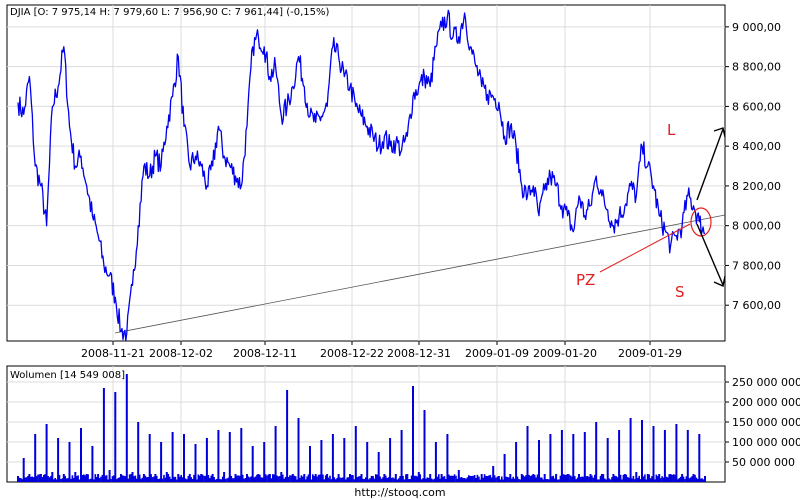 The image size is (800, 500). What do you see at coordinates (756, 265) in the screenshot?
I see `price-y-tick-label: 7 800,00` at bounding box center [756, 265].